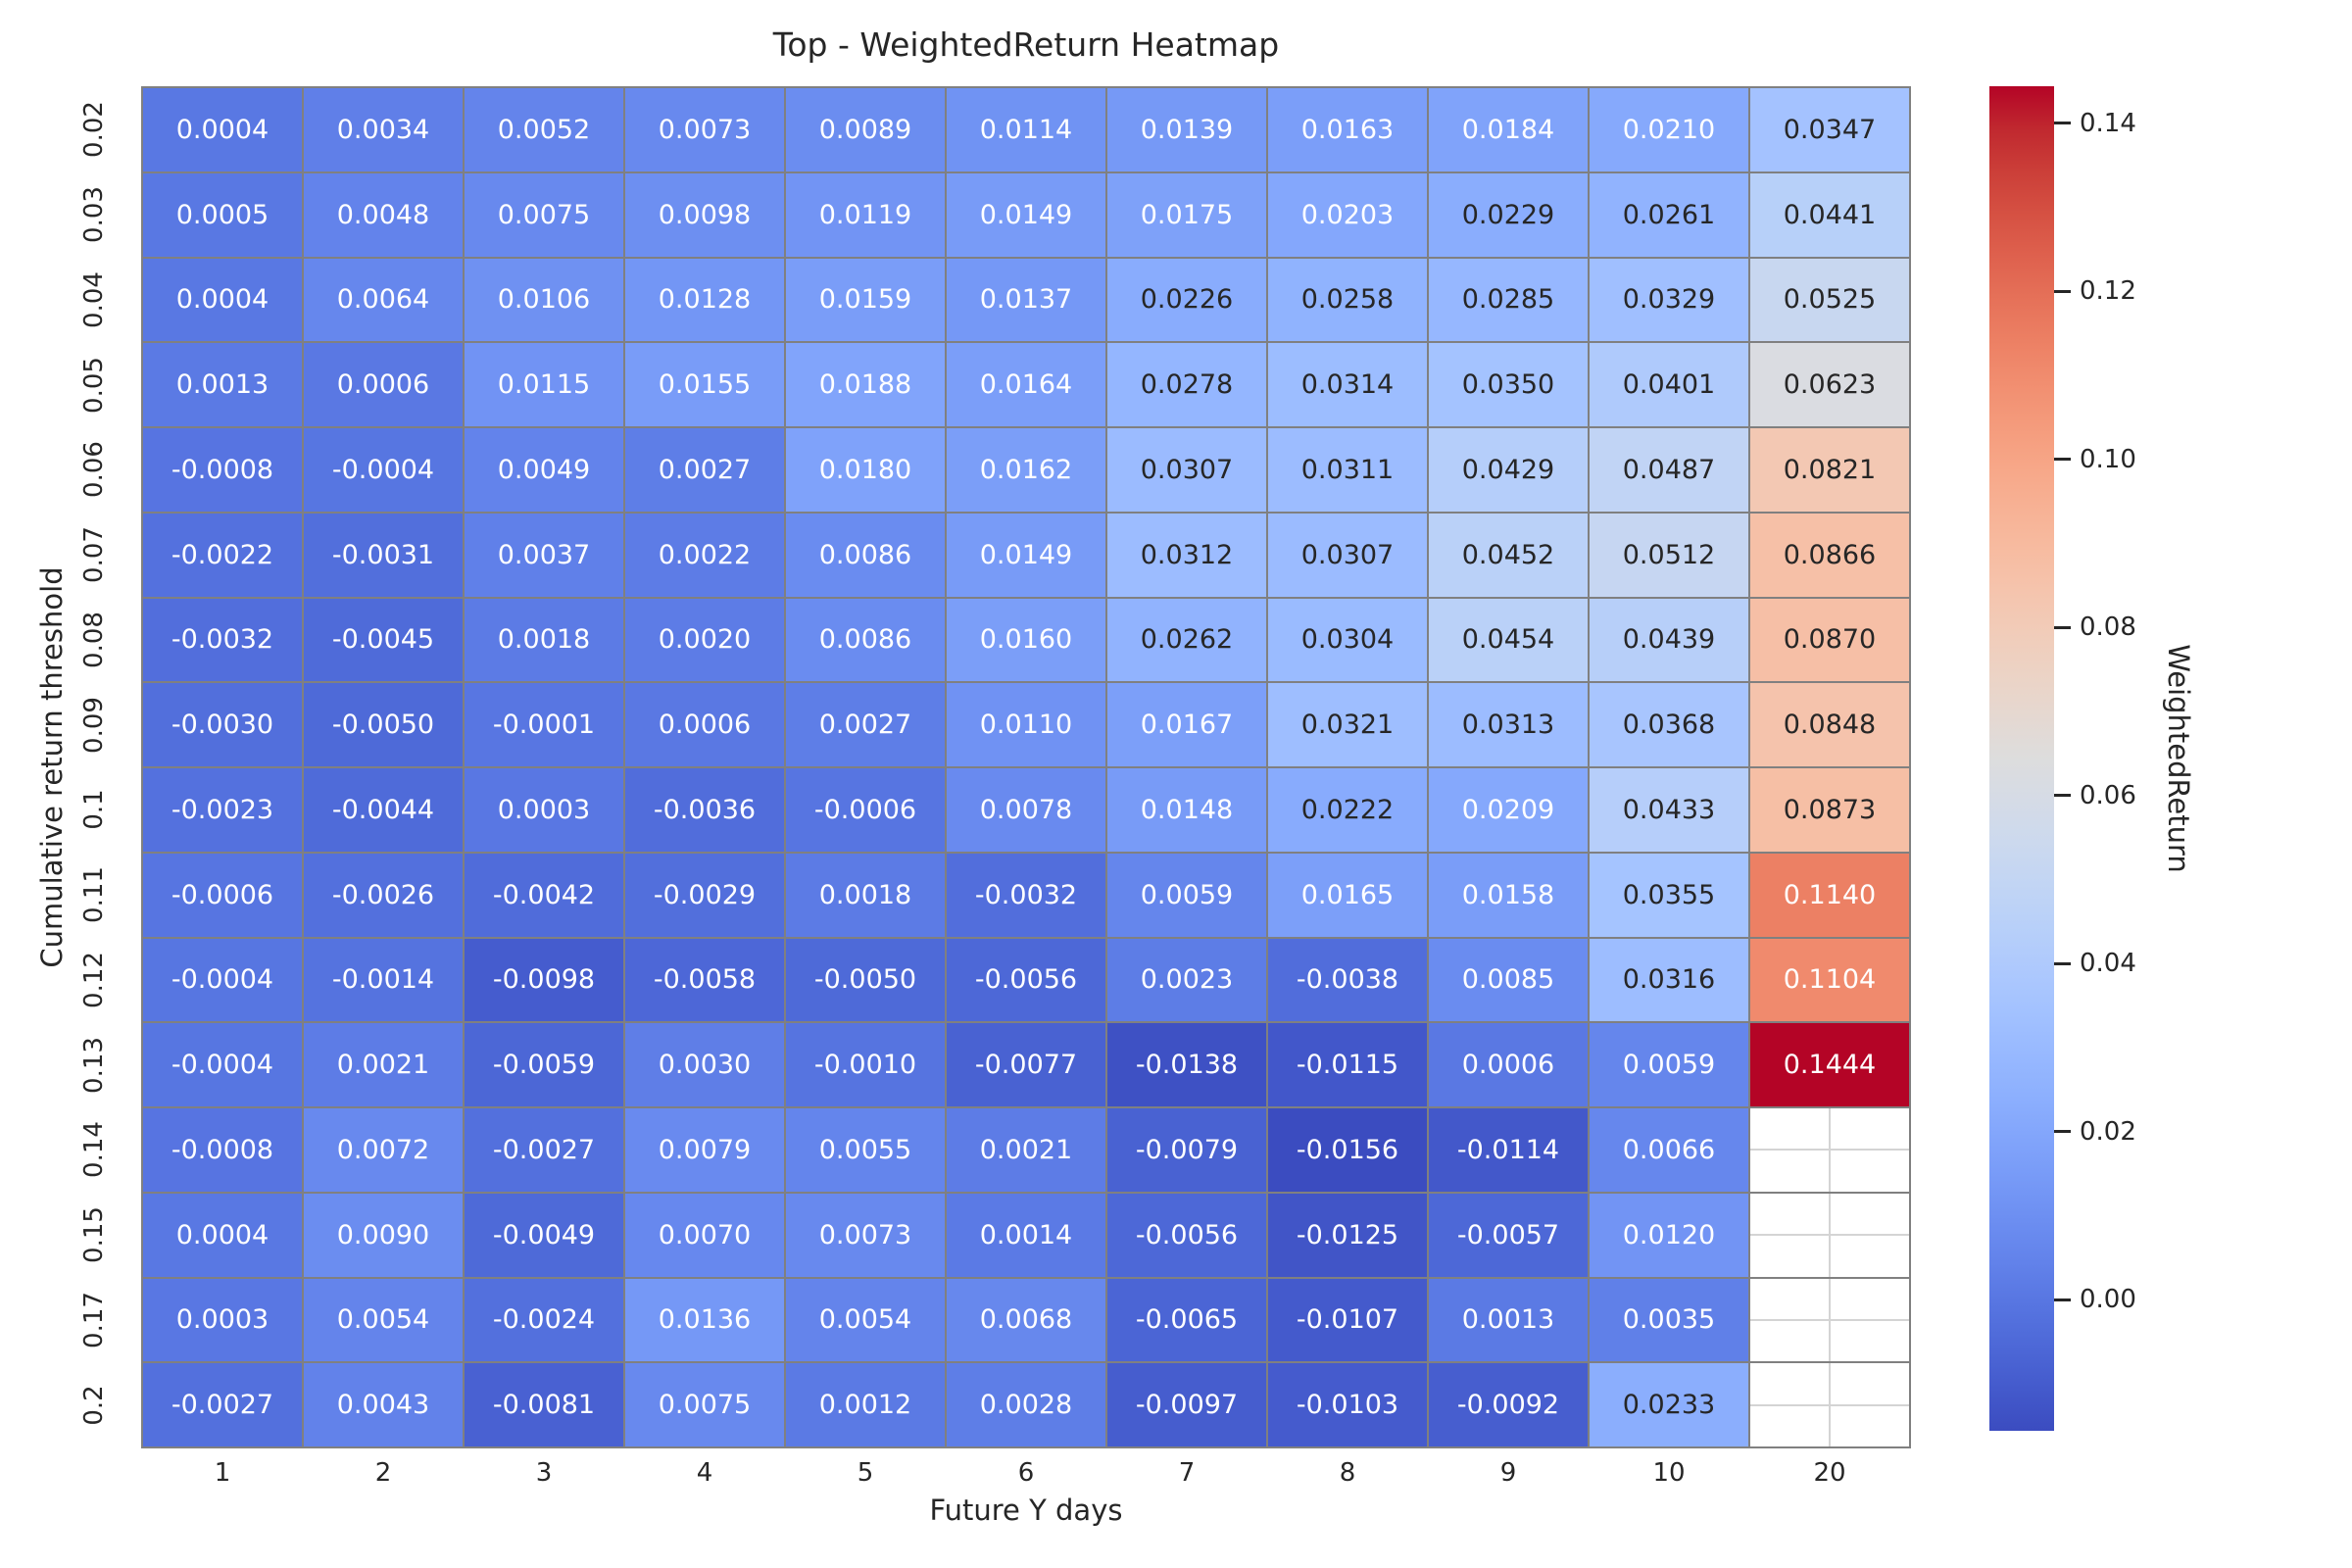 The height and width of the screenshot is (1568, 2352). Describe the element at coordinates (1026, 130) in the screenshot. I see `heatmap-cell: 0.0114` at that location.